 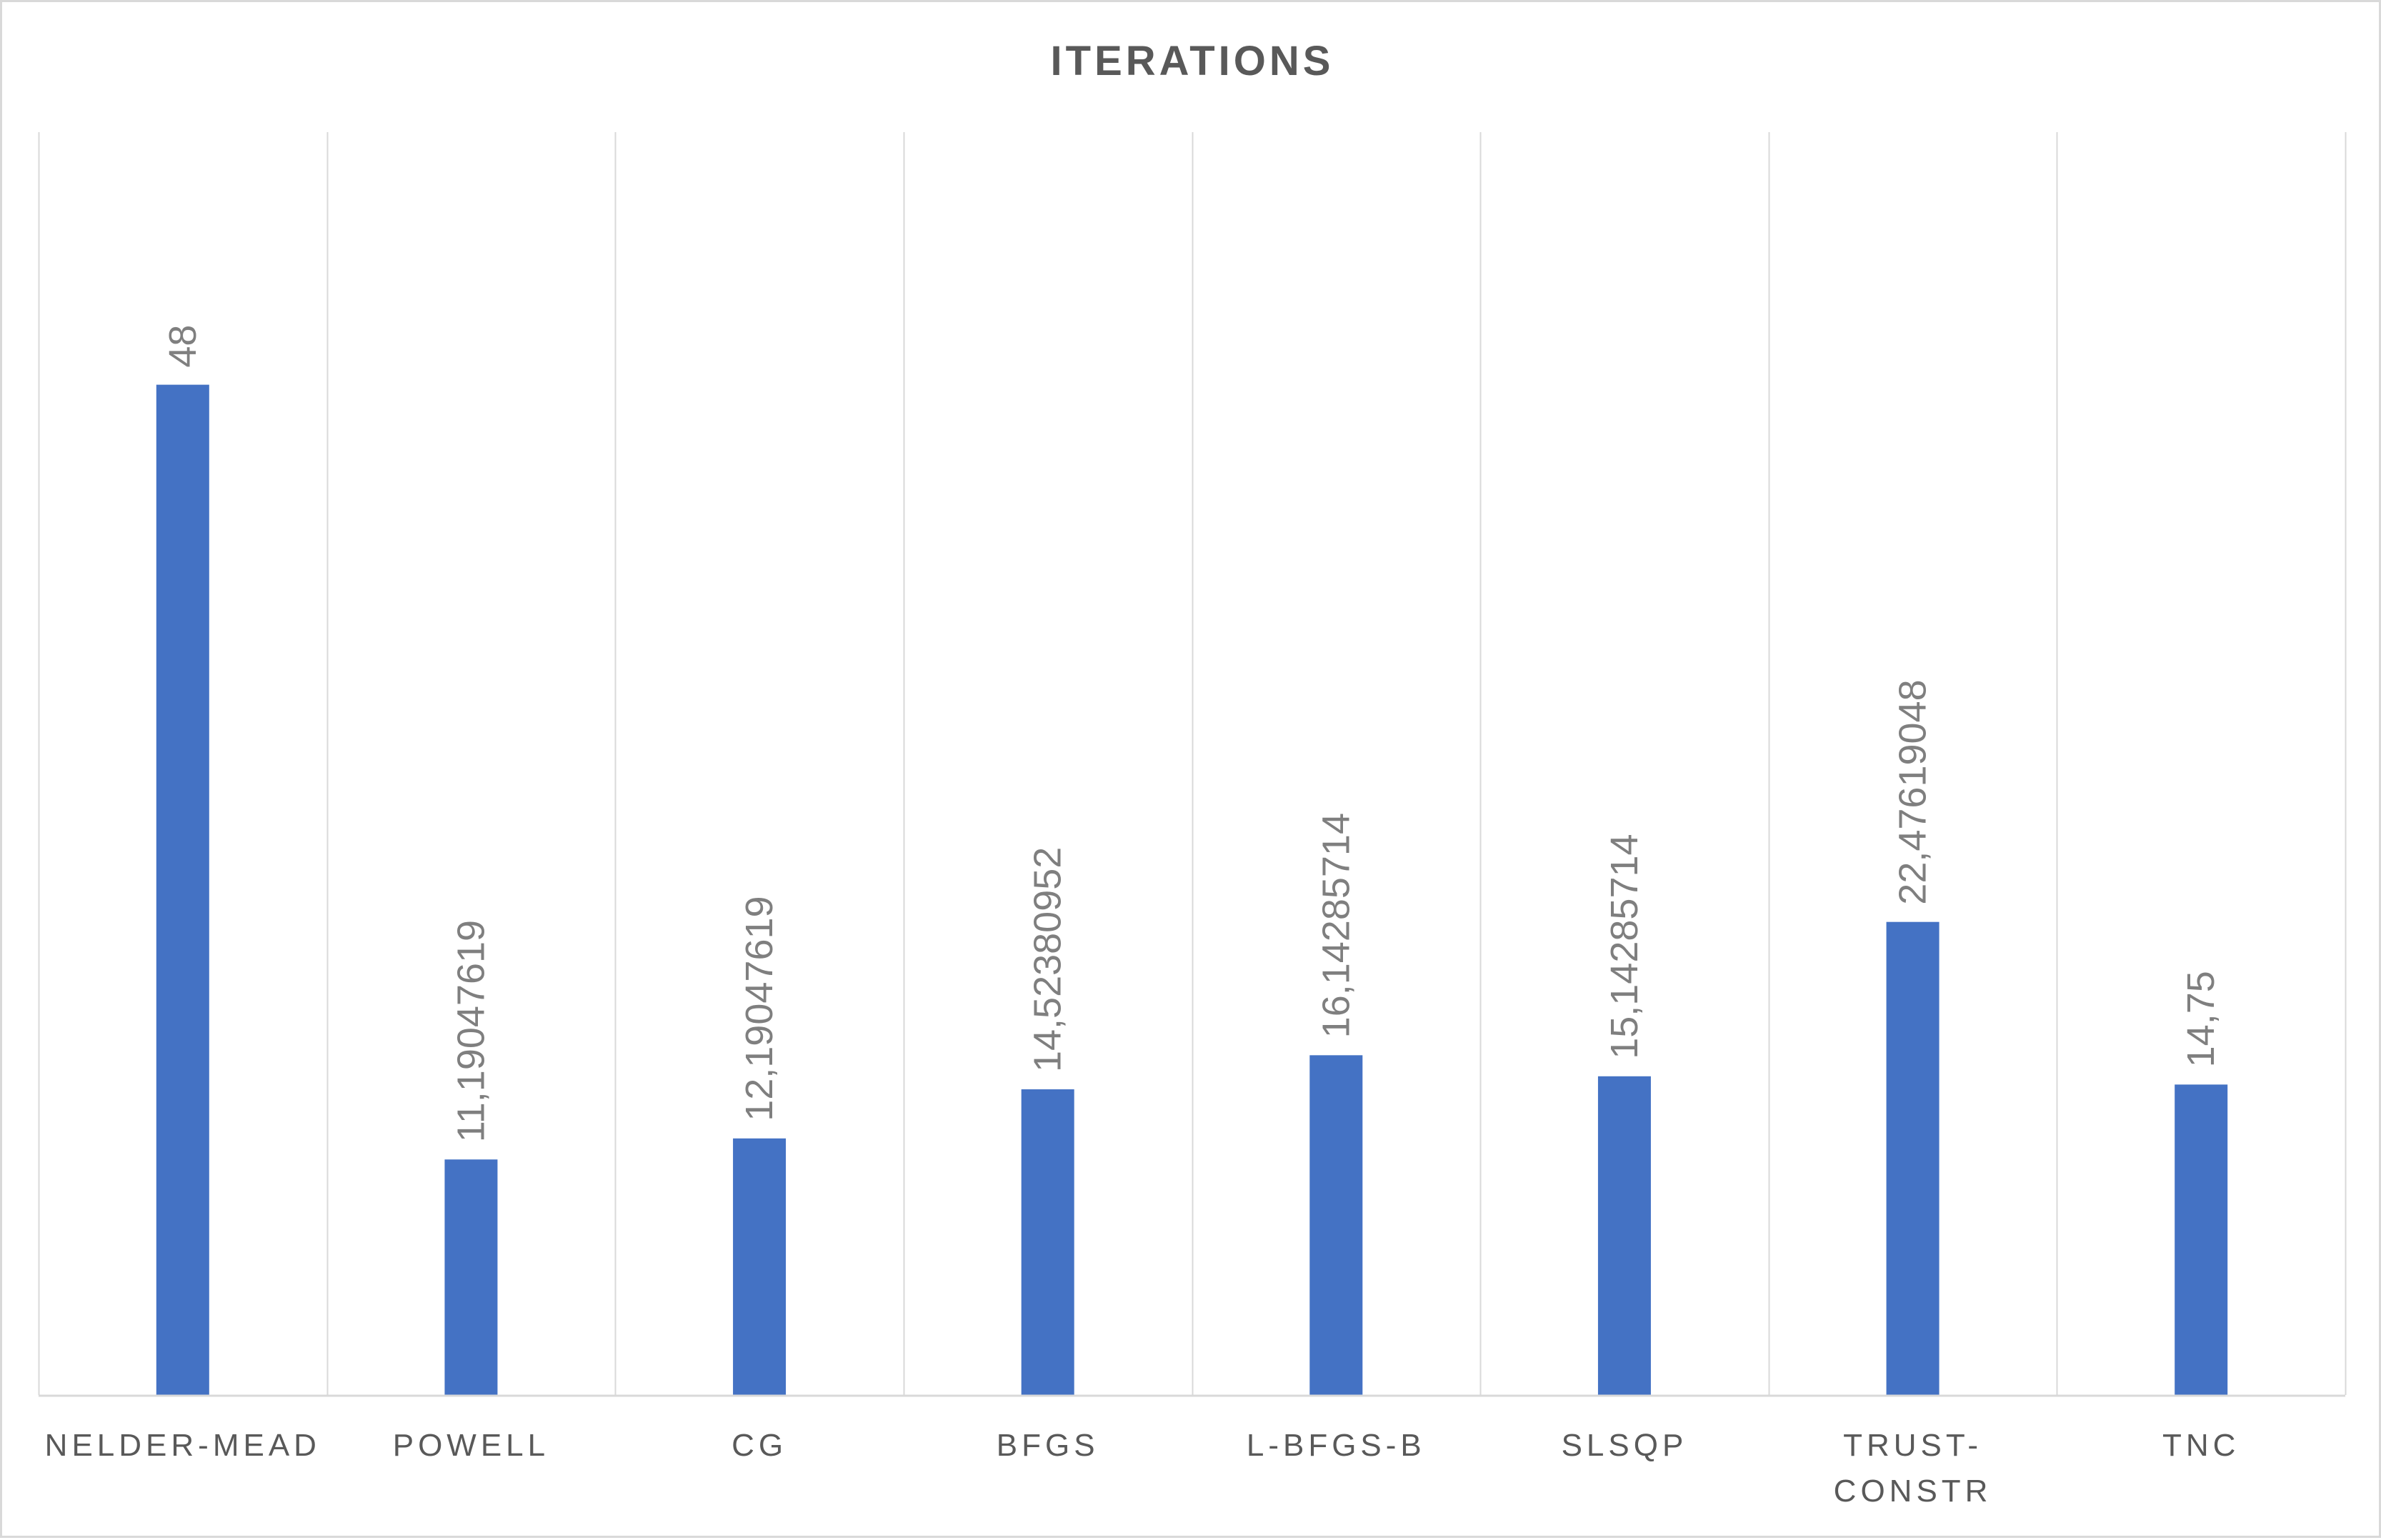 I want to click on x-tick-label-line: SLSQP, so click(x=1625, y=1445).